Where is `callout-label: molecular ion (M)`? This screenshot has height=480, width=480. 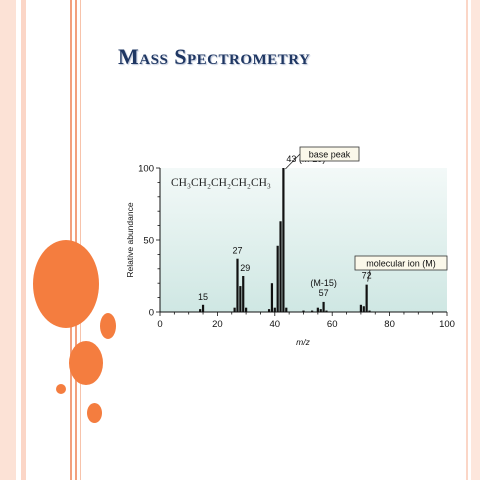
callout-label: molecular ion (M) is located at coordinates (401, 264).